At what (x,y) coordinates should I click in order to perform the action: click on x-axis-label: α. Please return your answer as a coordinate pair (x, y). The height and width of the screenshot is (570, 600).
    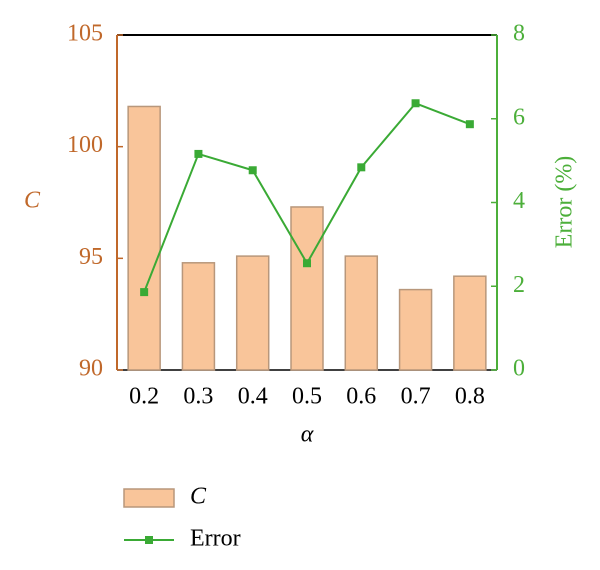
    Looking at the image, I should click on (307, 435).